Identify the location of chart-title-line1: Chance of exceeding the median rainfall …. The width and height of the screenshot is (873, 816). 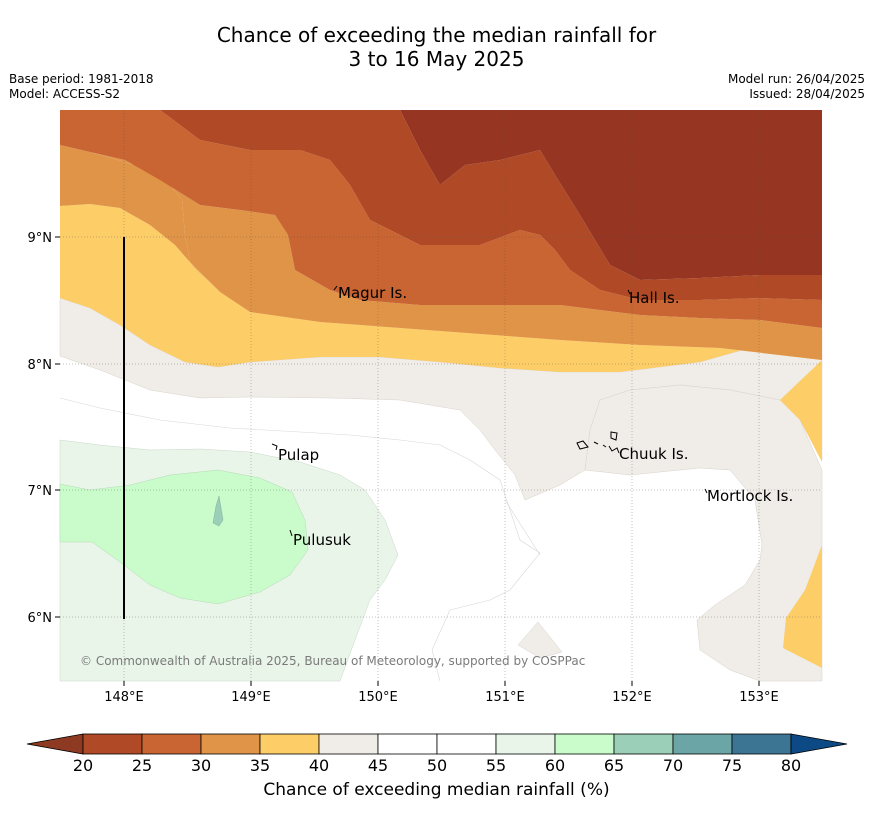
(436, 35).